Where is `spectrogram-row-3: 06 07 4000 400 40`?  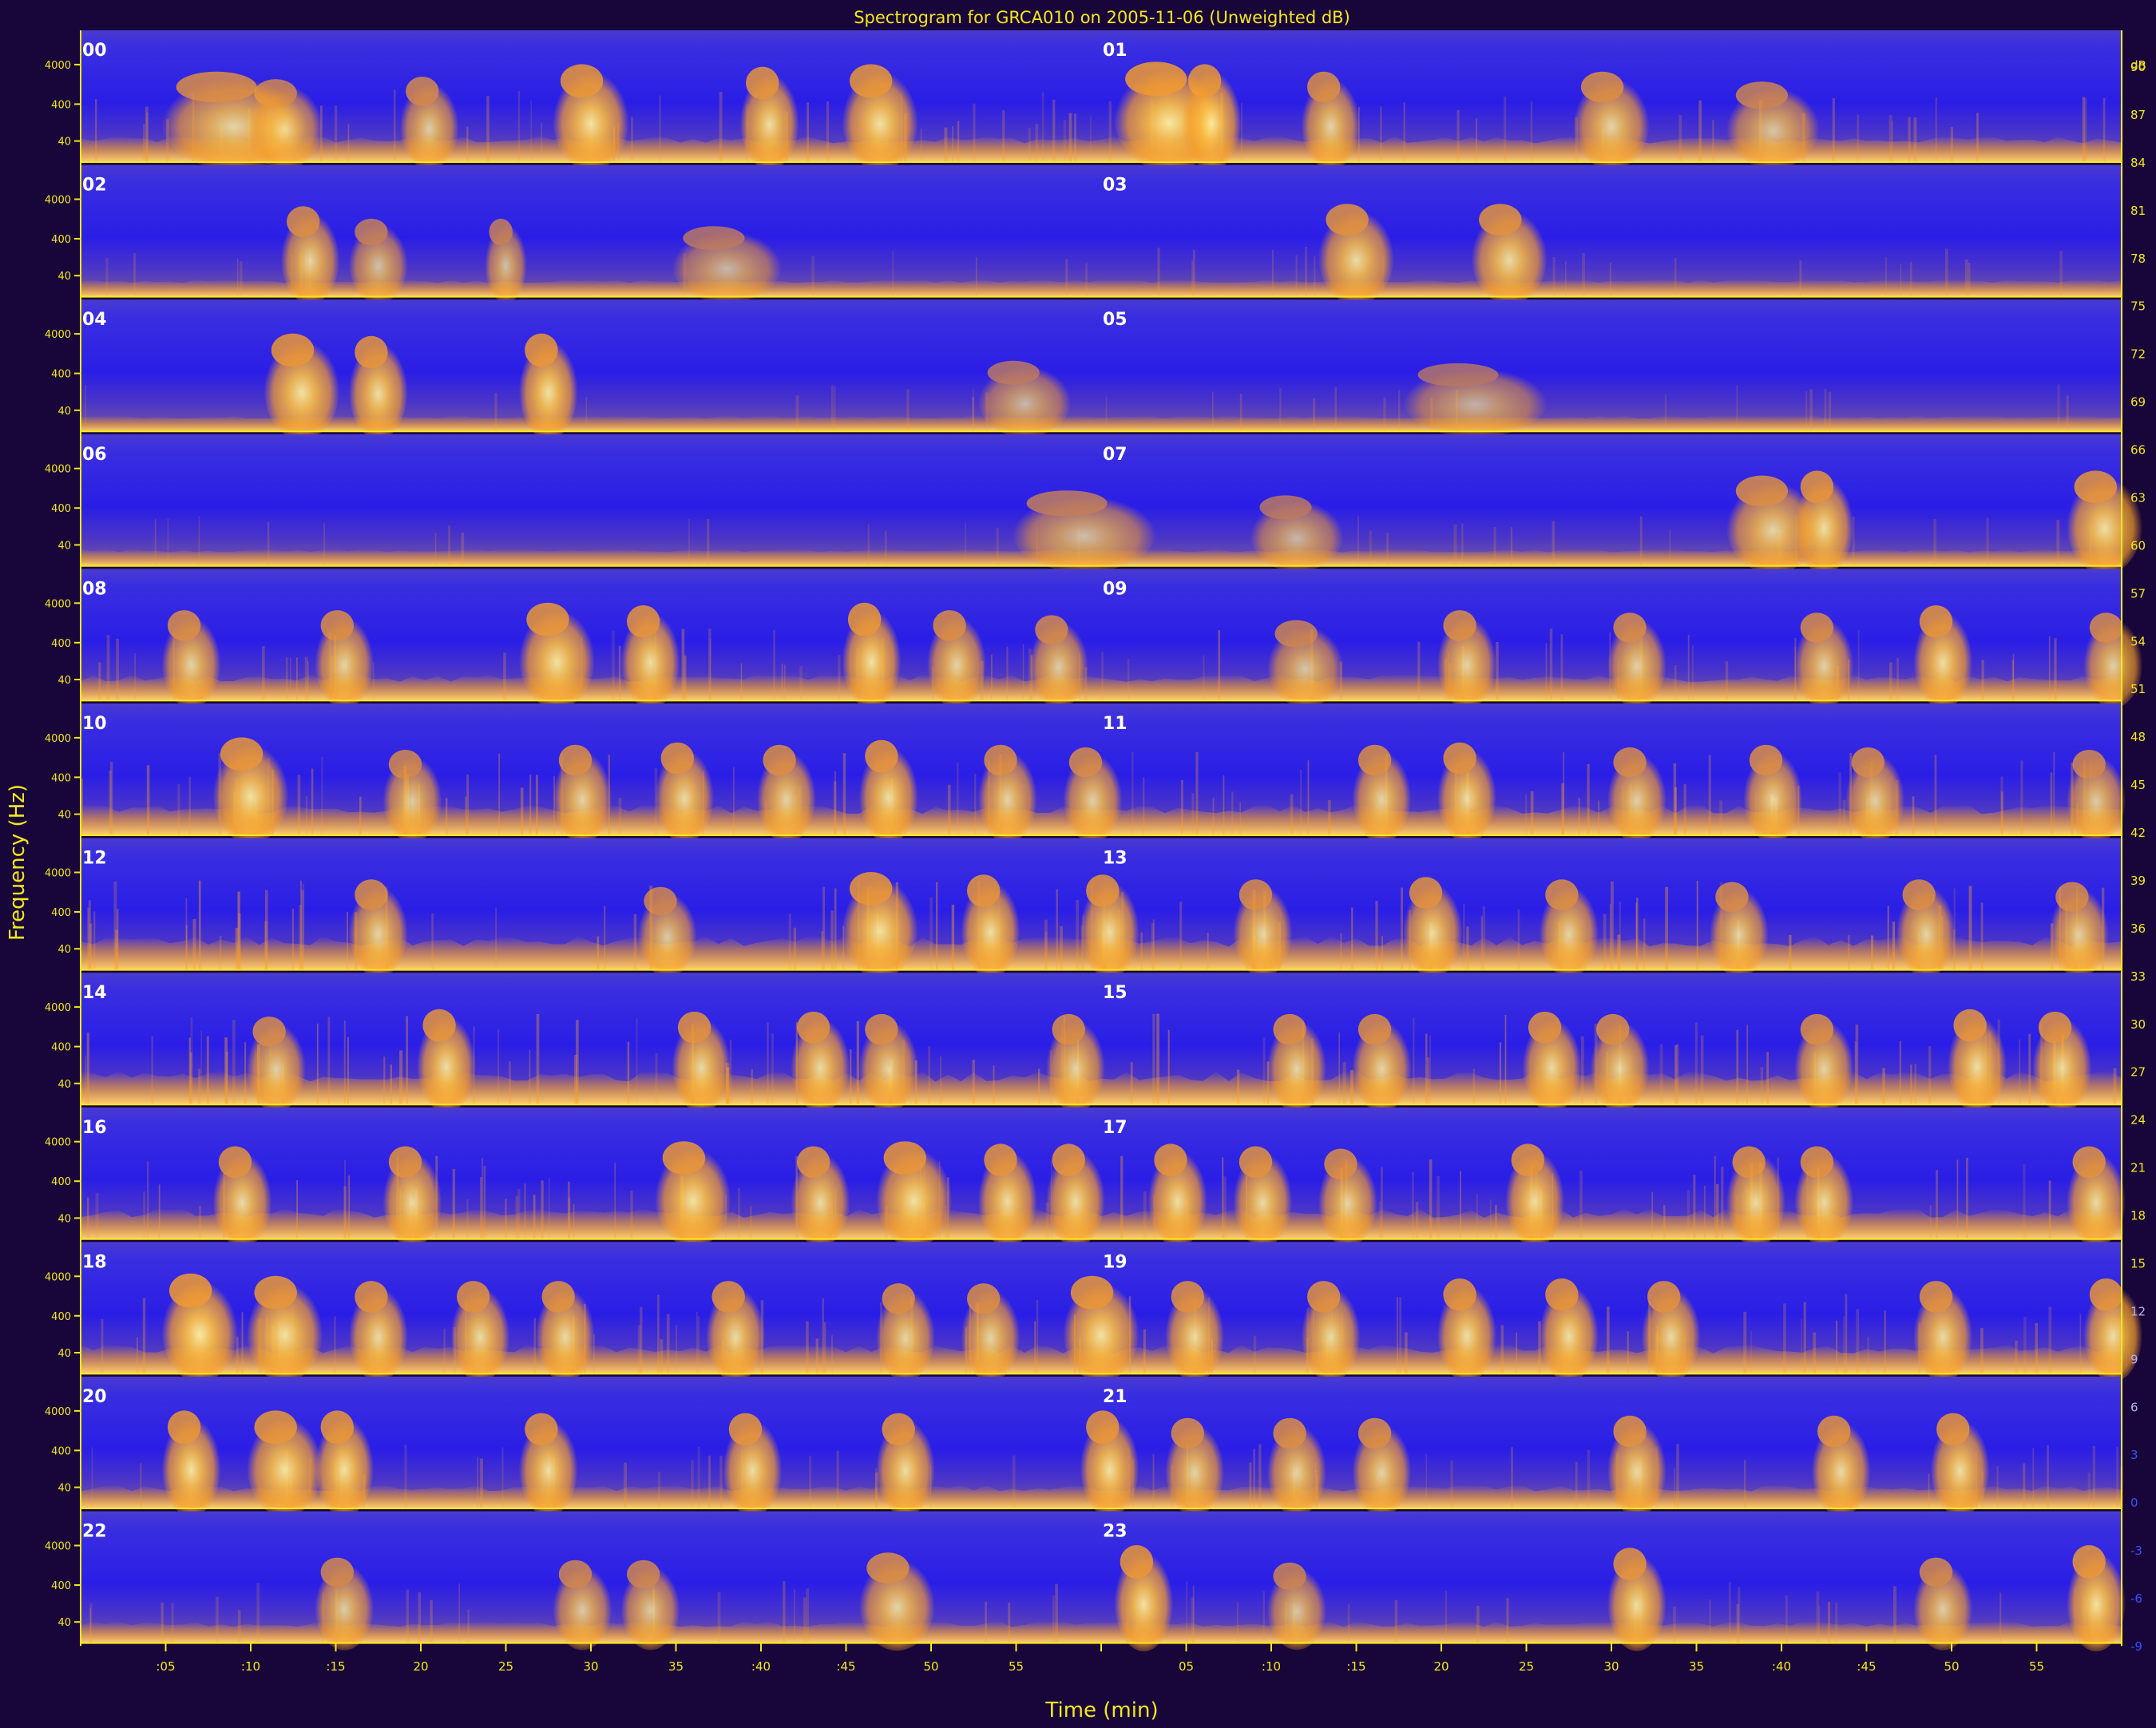 spectrogram-row-3: 06 07 4000 400 40 is located at coordinates (1094, 504).